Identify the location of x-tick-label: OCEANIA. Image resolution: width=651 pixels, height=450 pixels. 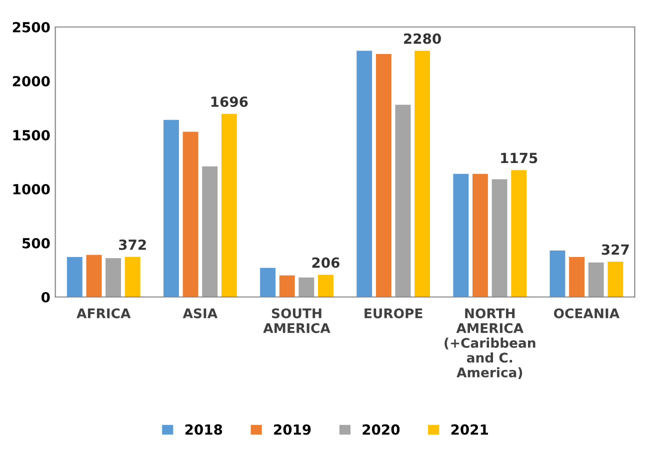
(587, 313).